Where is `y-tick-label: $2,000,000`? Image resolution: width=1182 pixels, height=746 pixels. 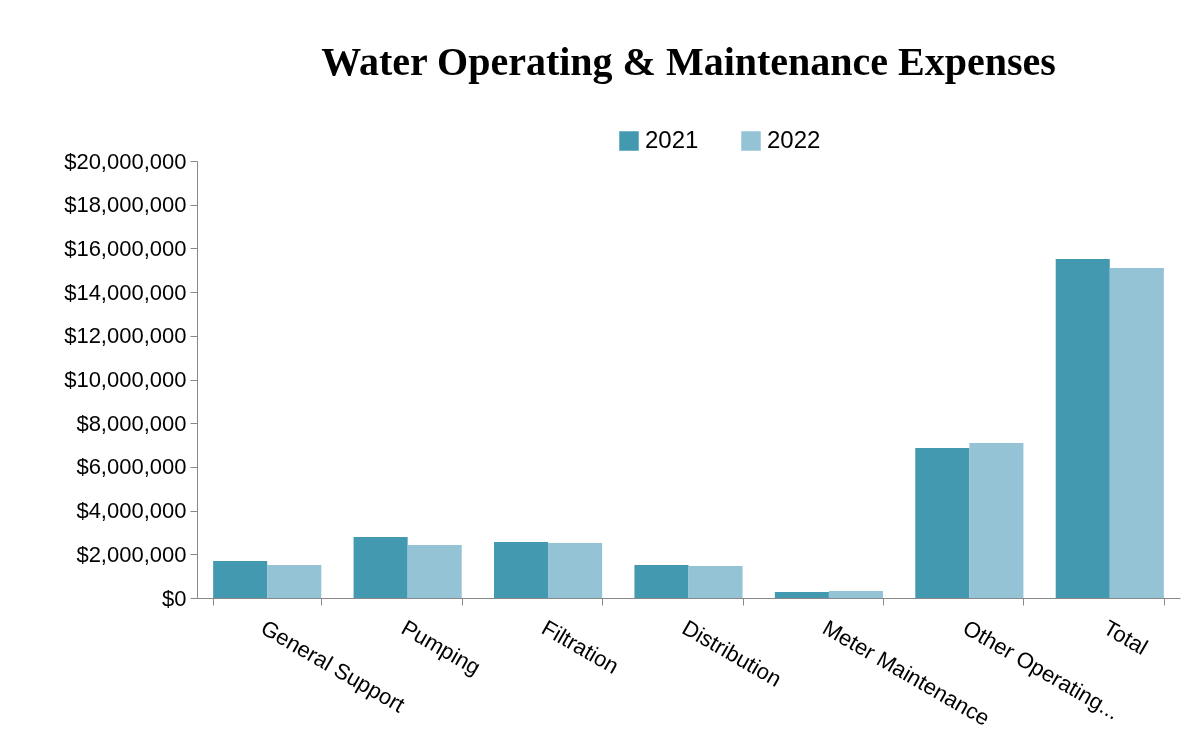 y-tick-label: $2,000,000 is located at coordinates (131, 554).